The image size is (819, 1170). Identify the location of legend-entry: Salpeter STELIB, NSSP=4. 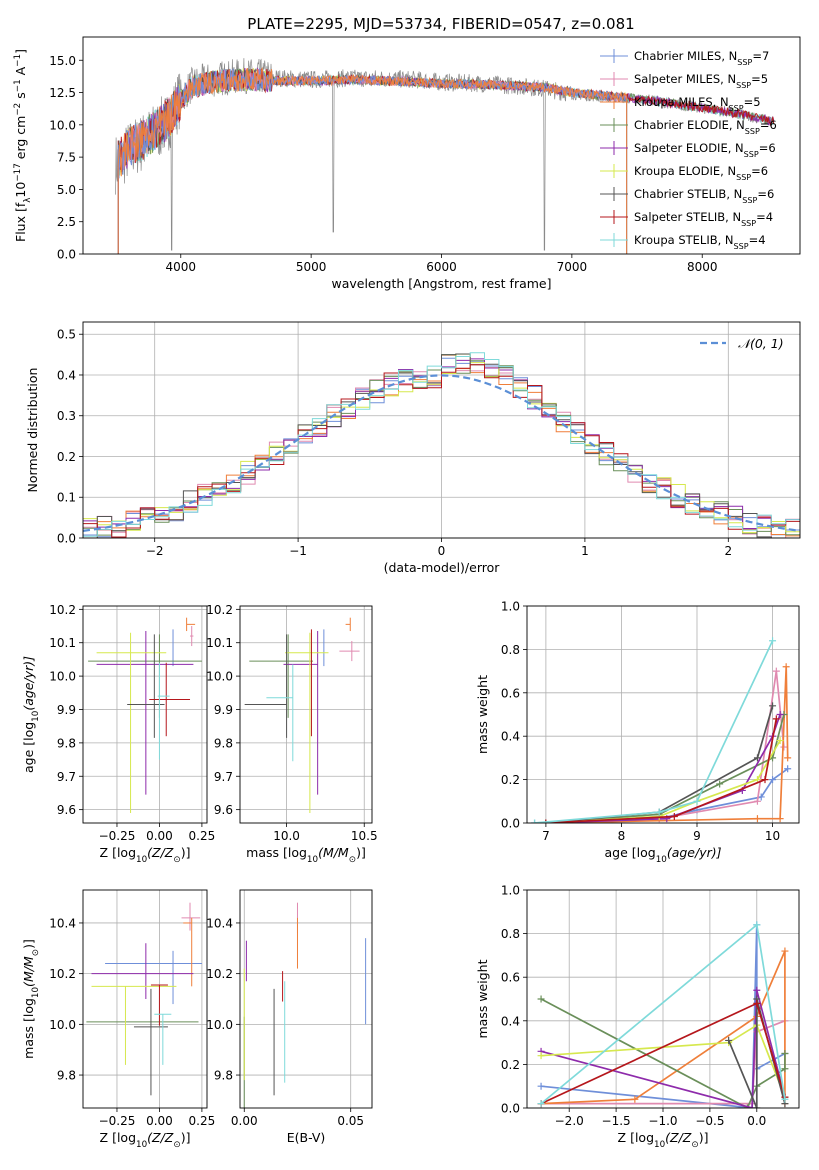
(686, 219).